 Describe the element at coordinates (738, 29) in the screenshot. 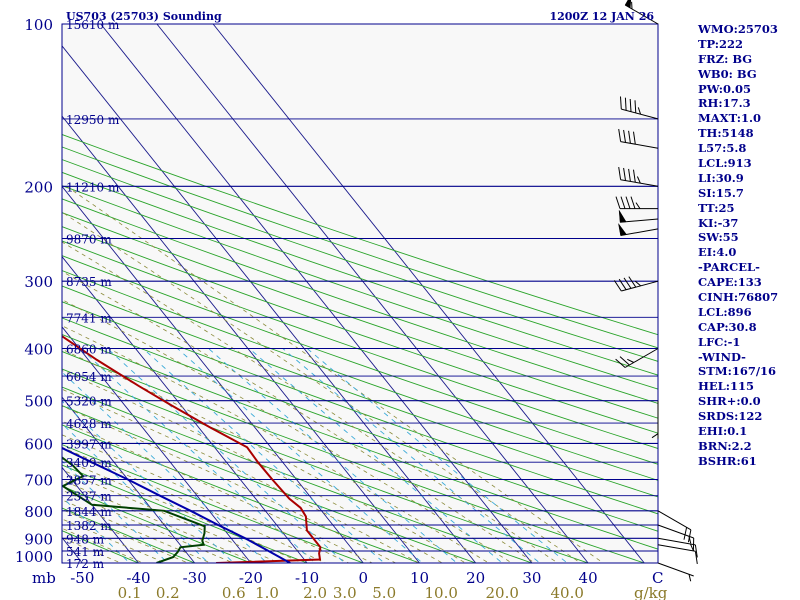

I see `index-item: WMO:25703` at that location.